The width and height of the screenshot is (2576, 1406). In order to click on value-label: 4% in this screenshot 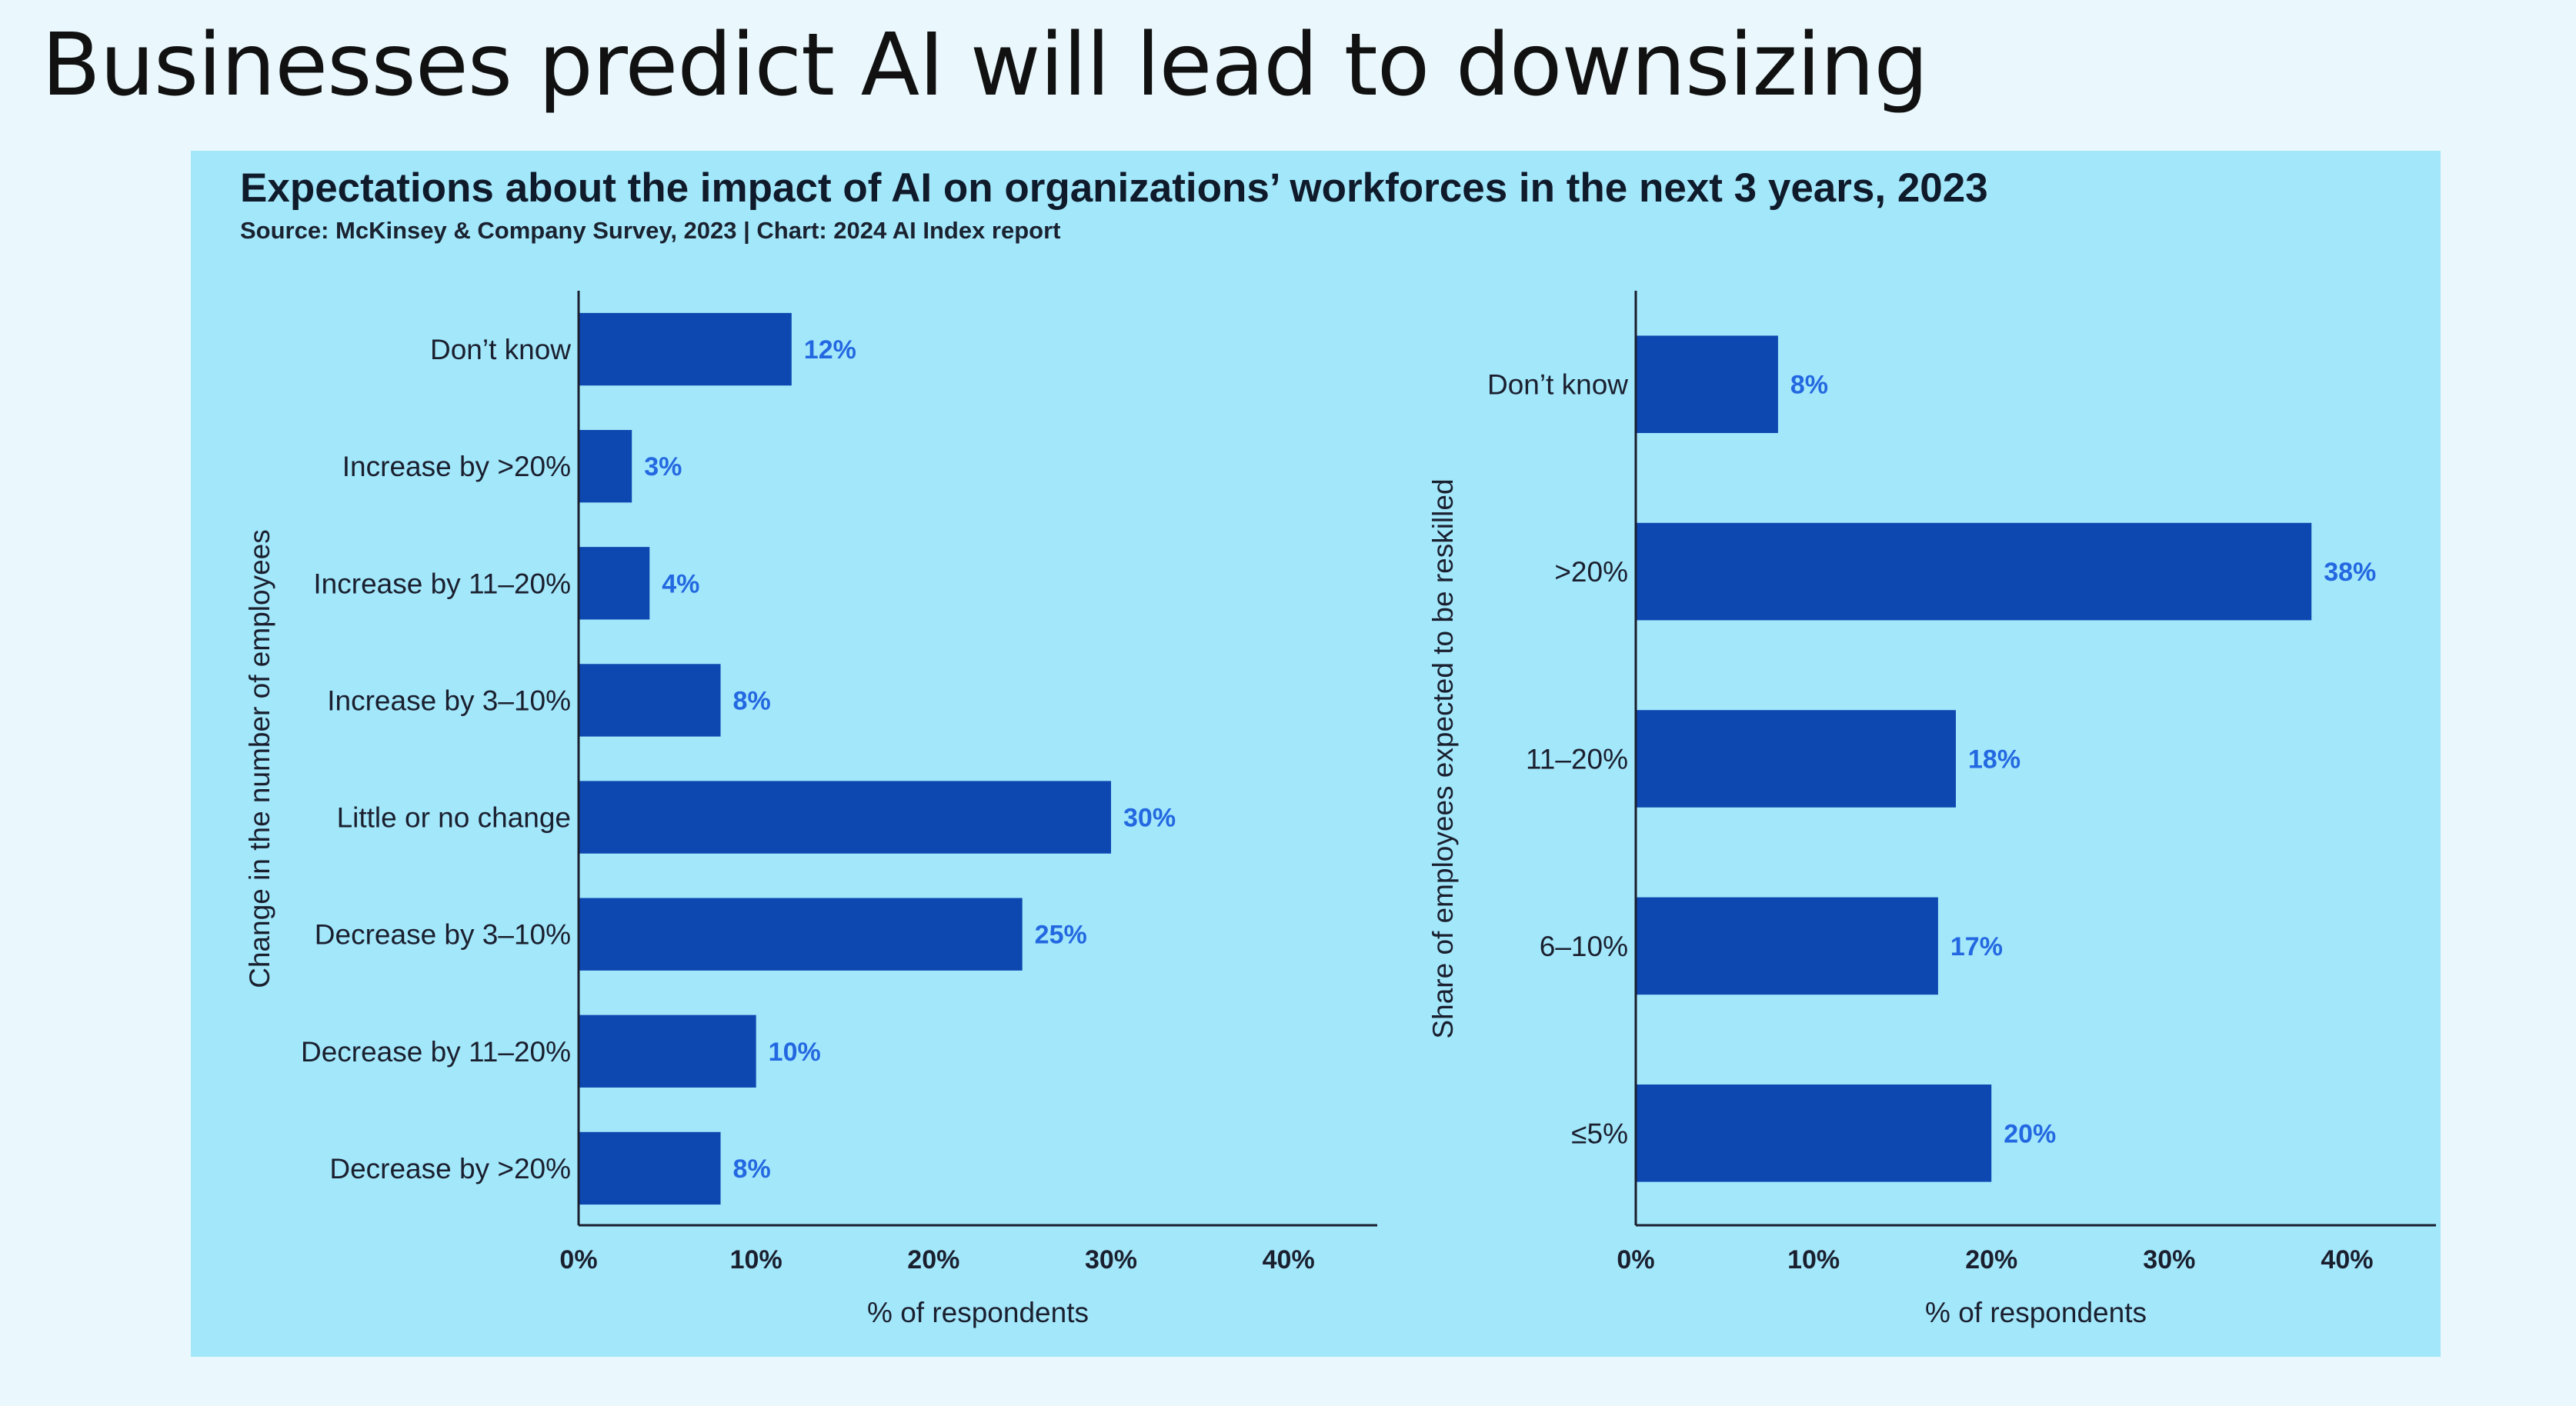, I will do `click(681, 583)`.